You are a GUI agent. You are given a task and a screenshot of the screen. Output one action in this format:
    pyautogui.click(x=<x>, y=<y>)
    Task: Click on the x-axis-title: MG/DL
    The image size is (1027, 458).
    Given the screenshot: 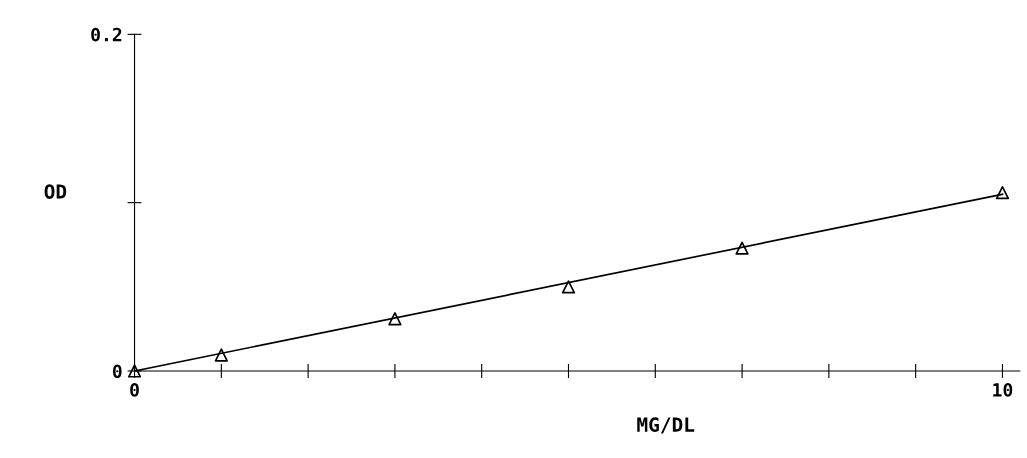 What is the action you would take?
    pyautogui.click(x=666, y=425)
    